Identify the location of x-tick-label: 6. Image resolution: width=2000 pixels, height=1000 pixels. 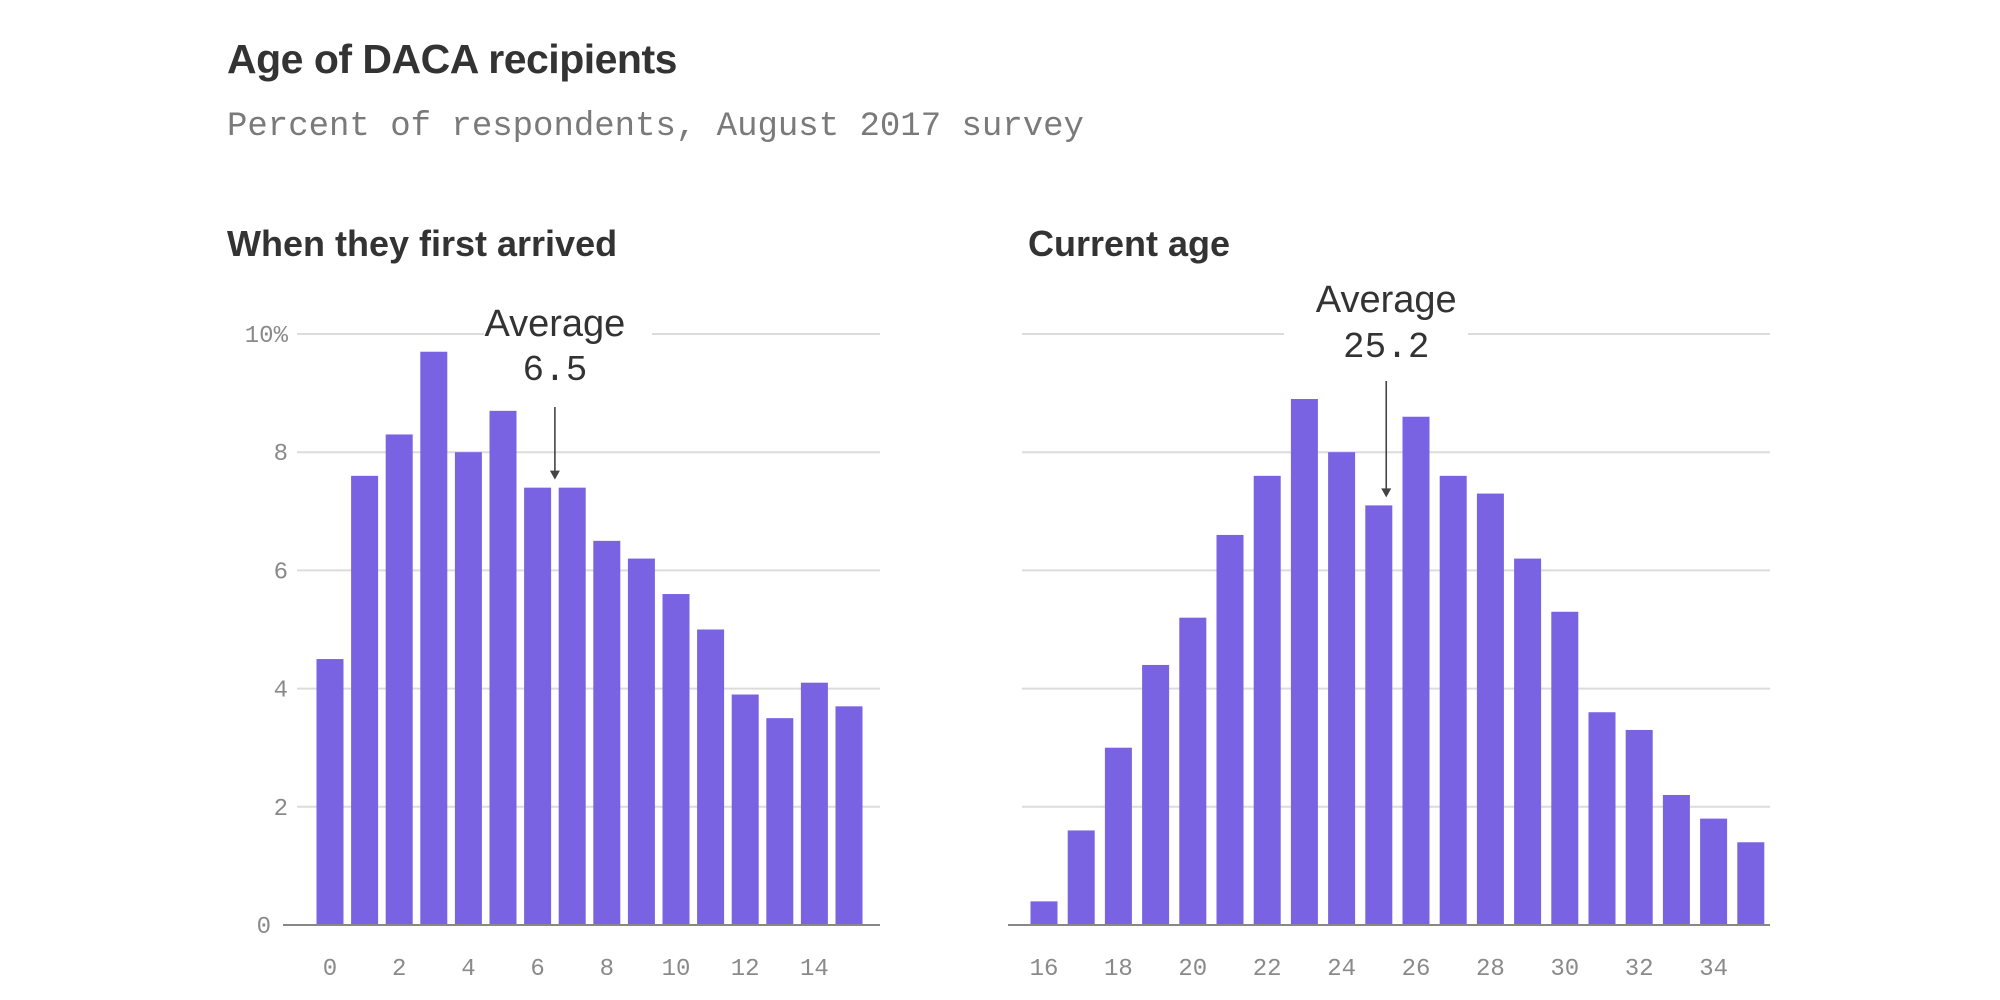
(537, 969).